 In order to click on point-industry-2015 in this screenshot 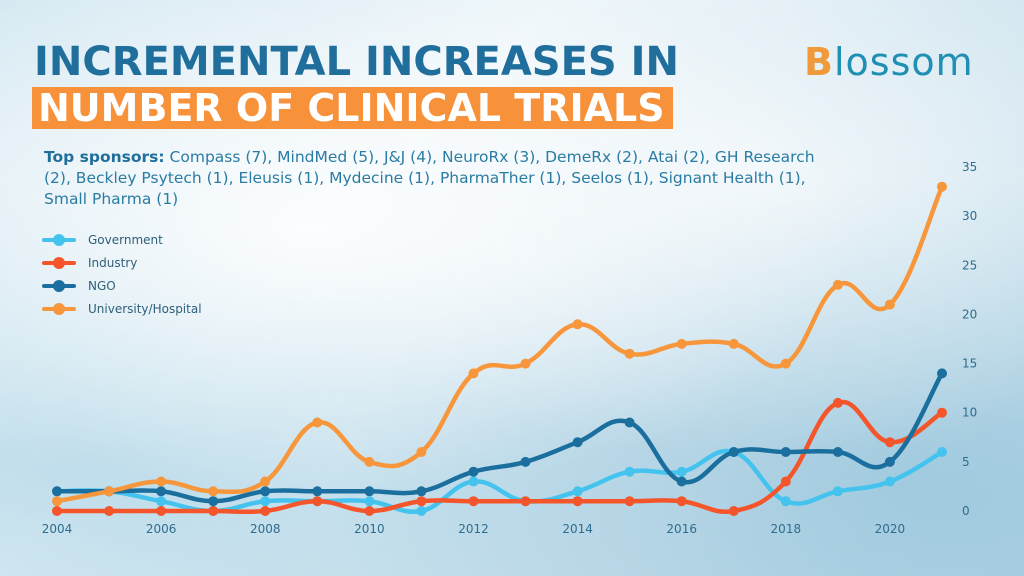, I will do `click(629, 501)`.